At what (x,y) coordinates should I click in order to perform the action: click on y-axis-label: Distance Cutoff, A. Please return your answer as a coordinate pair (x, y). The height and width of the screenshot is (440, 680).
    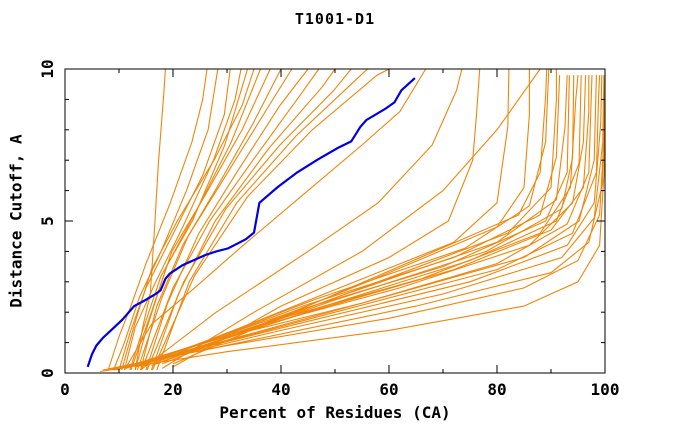
    Looking at the image, I should click on (16, 221).